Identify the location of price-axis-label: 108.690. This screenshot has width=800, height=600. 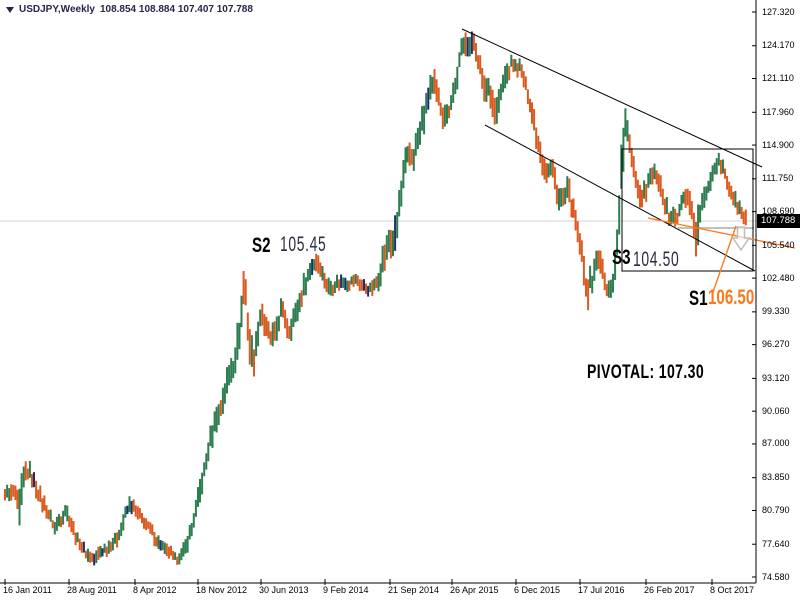
(778, 211).